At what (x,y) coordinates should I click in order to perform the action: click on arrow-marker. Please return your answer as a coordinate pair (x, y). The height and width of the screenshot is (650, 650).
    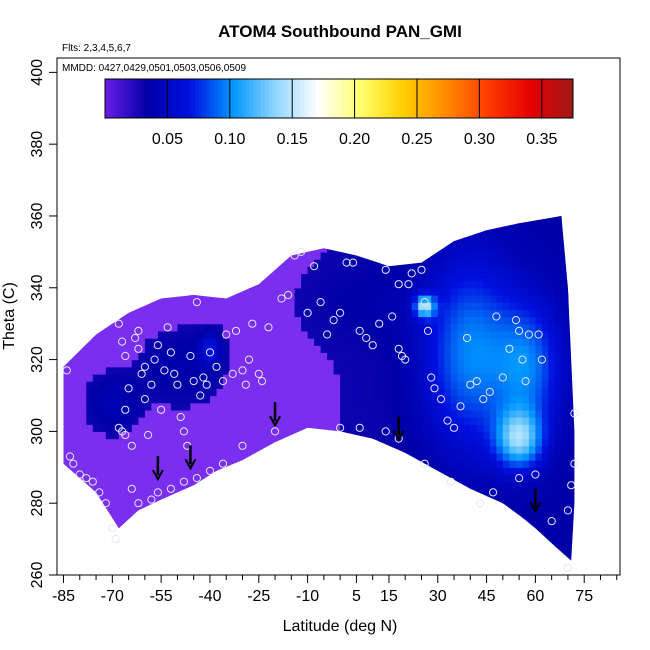
    Looking at the image, I should click on (275, 415).